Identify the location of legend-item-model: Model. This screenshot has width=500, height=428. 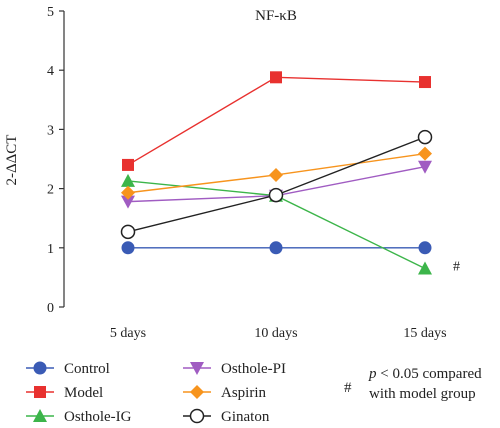
(64, 393).